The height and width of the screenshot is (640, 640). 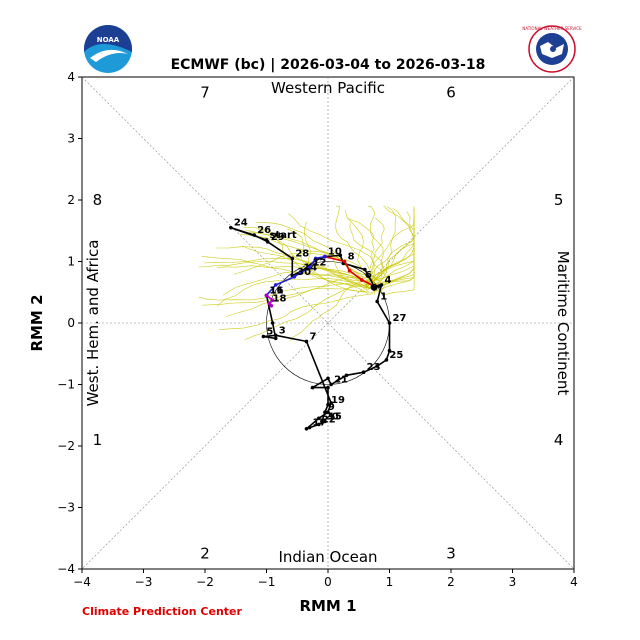 I want to click on day-label: 15, so click(x=335, y=416).